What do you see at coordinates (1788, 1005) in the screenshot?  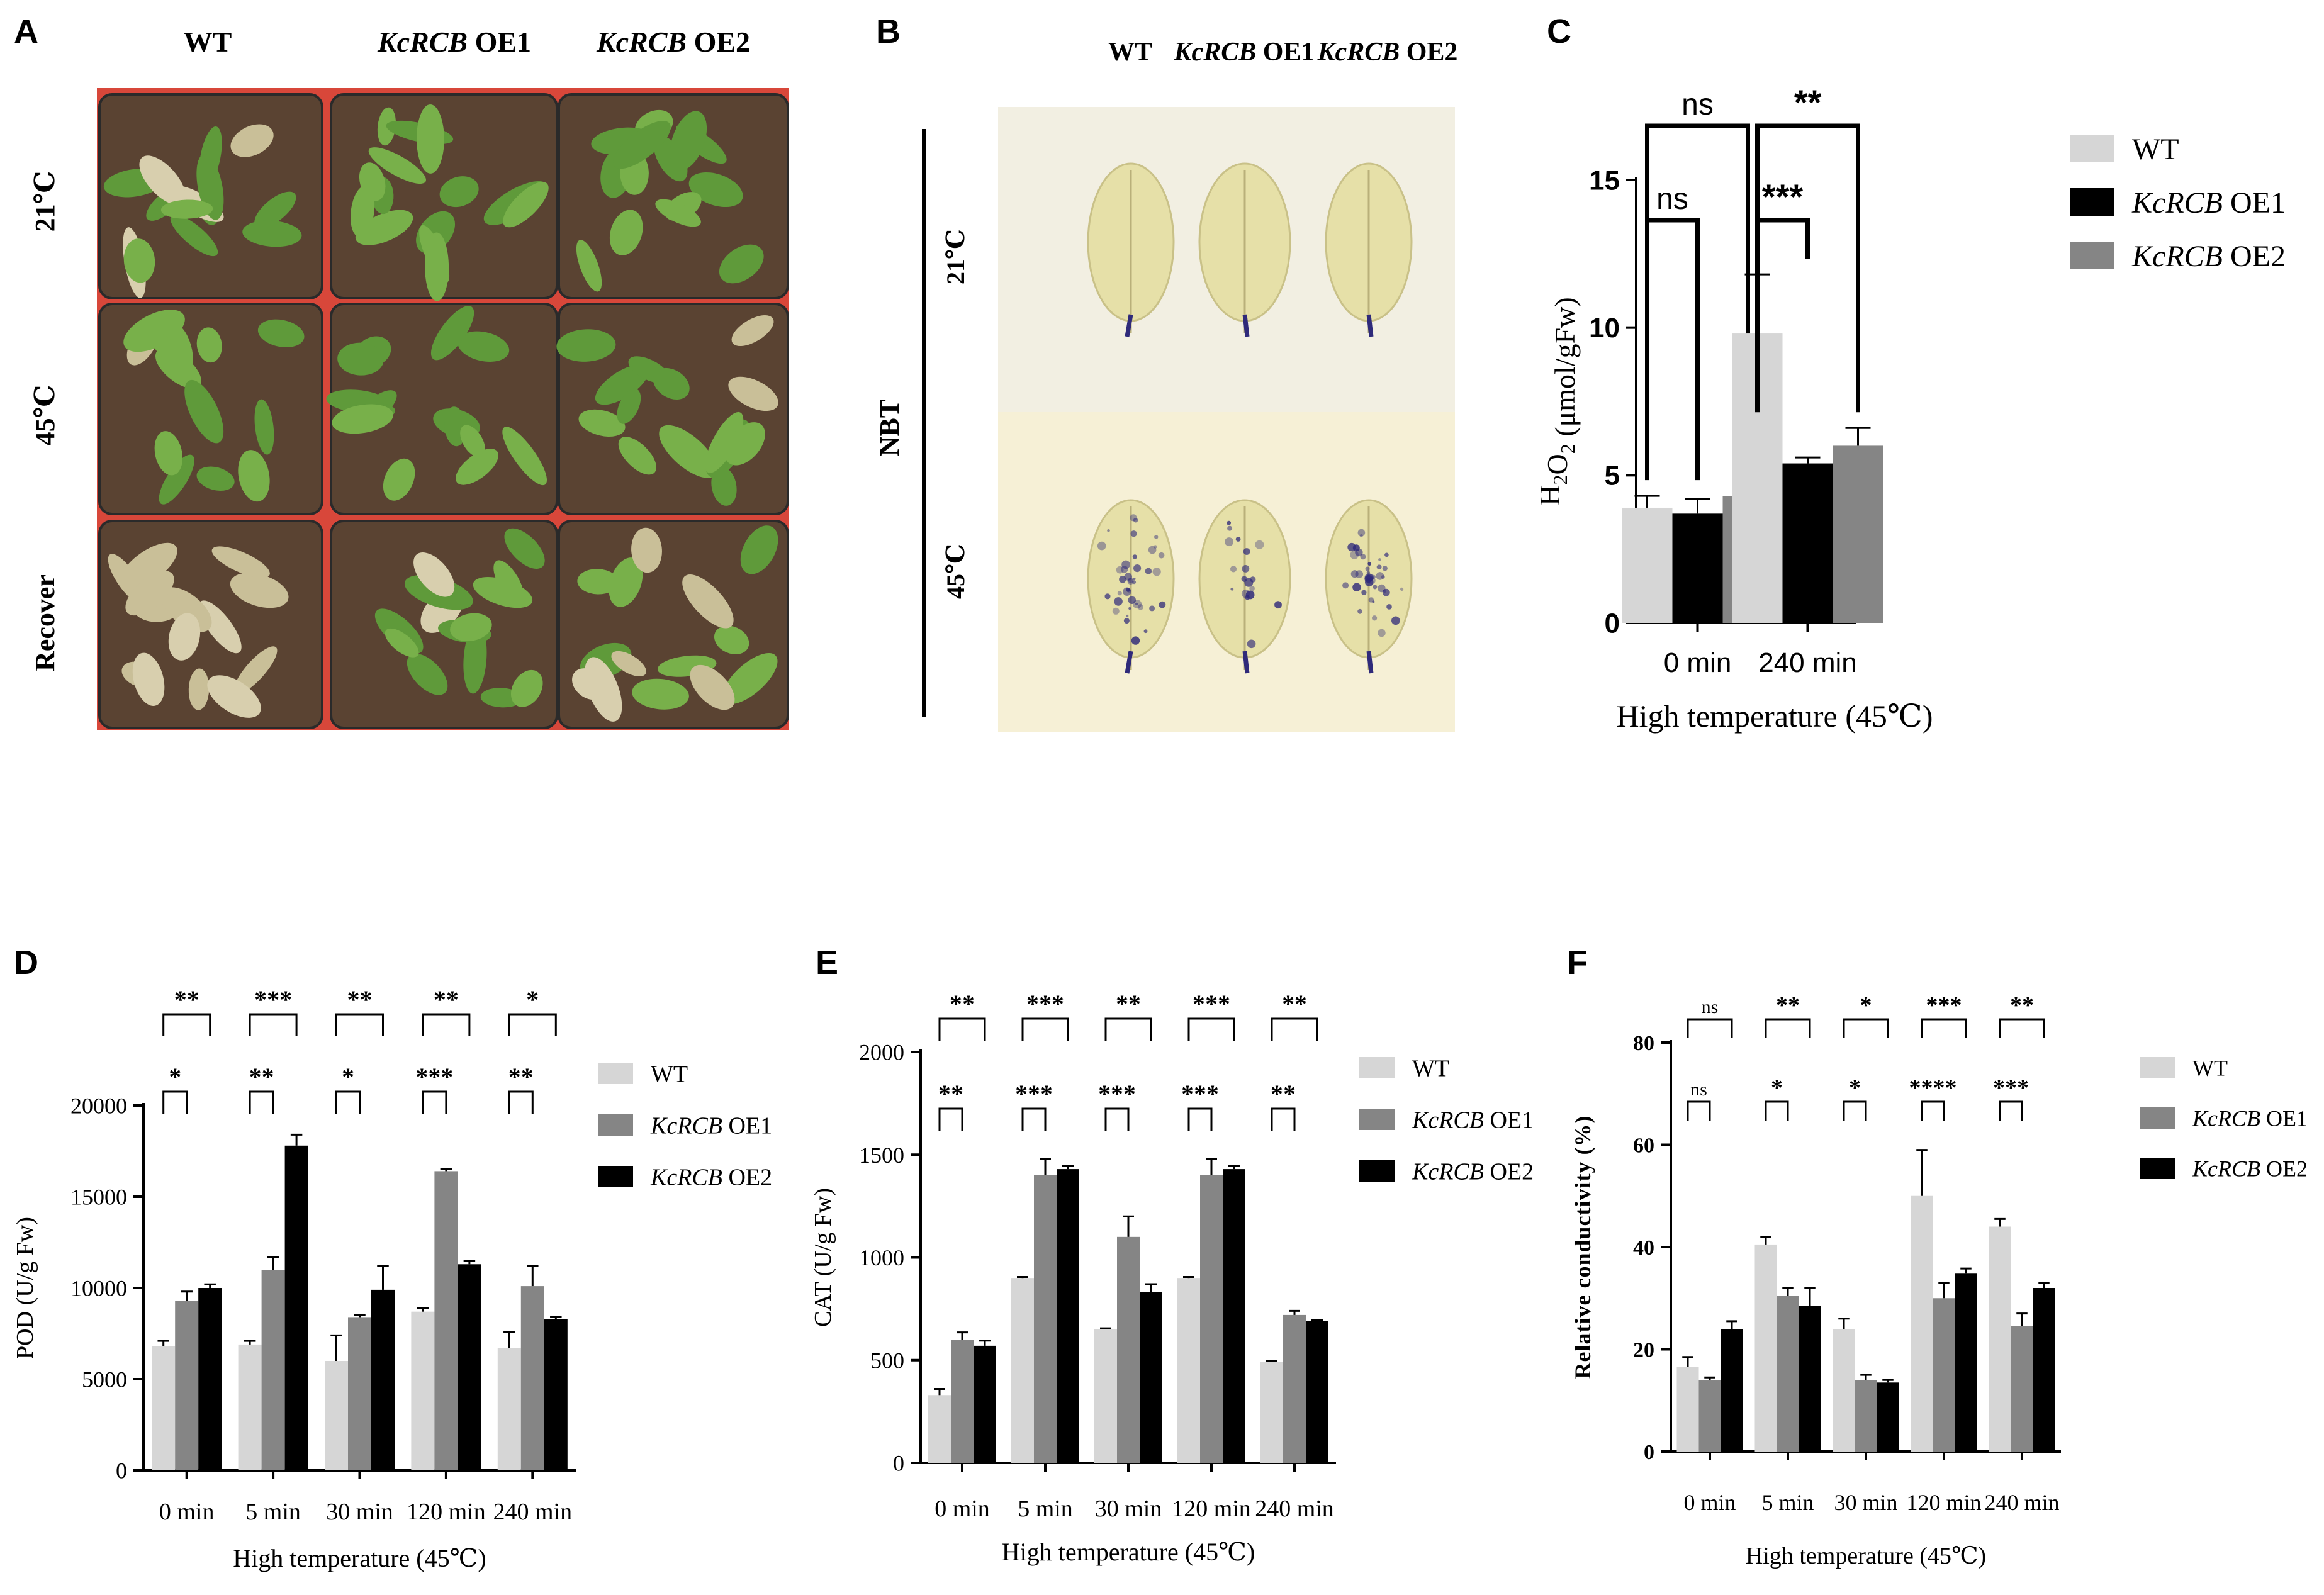 I see `significance-label: **` at bounding box center [1788, 1005].